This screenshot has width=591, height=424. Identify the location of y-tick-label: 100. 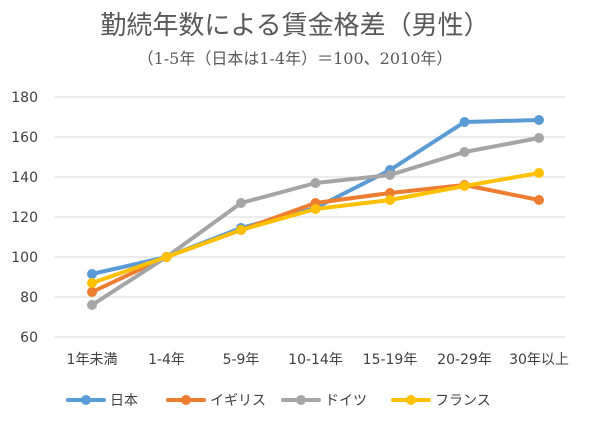
(24, 258).